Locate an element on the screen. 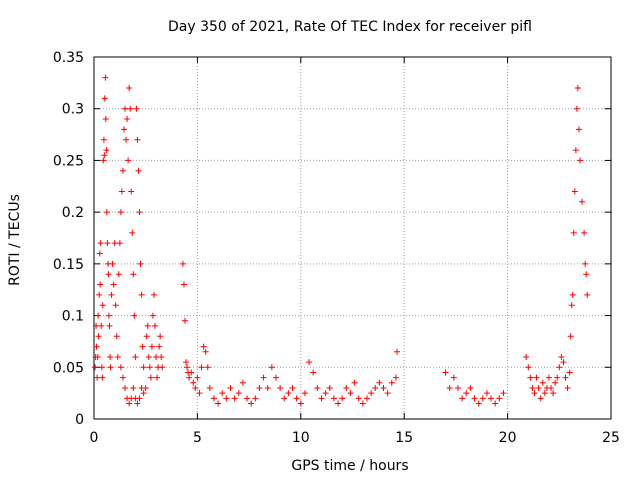 This screenshot has height=485, width=640. x-tick-label: 0 is located at coordinates (94, 438).